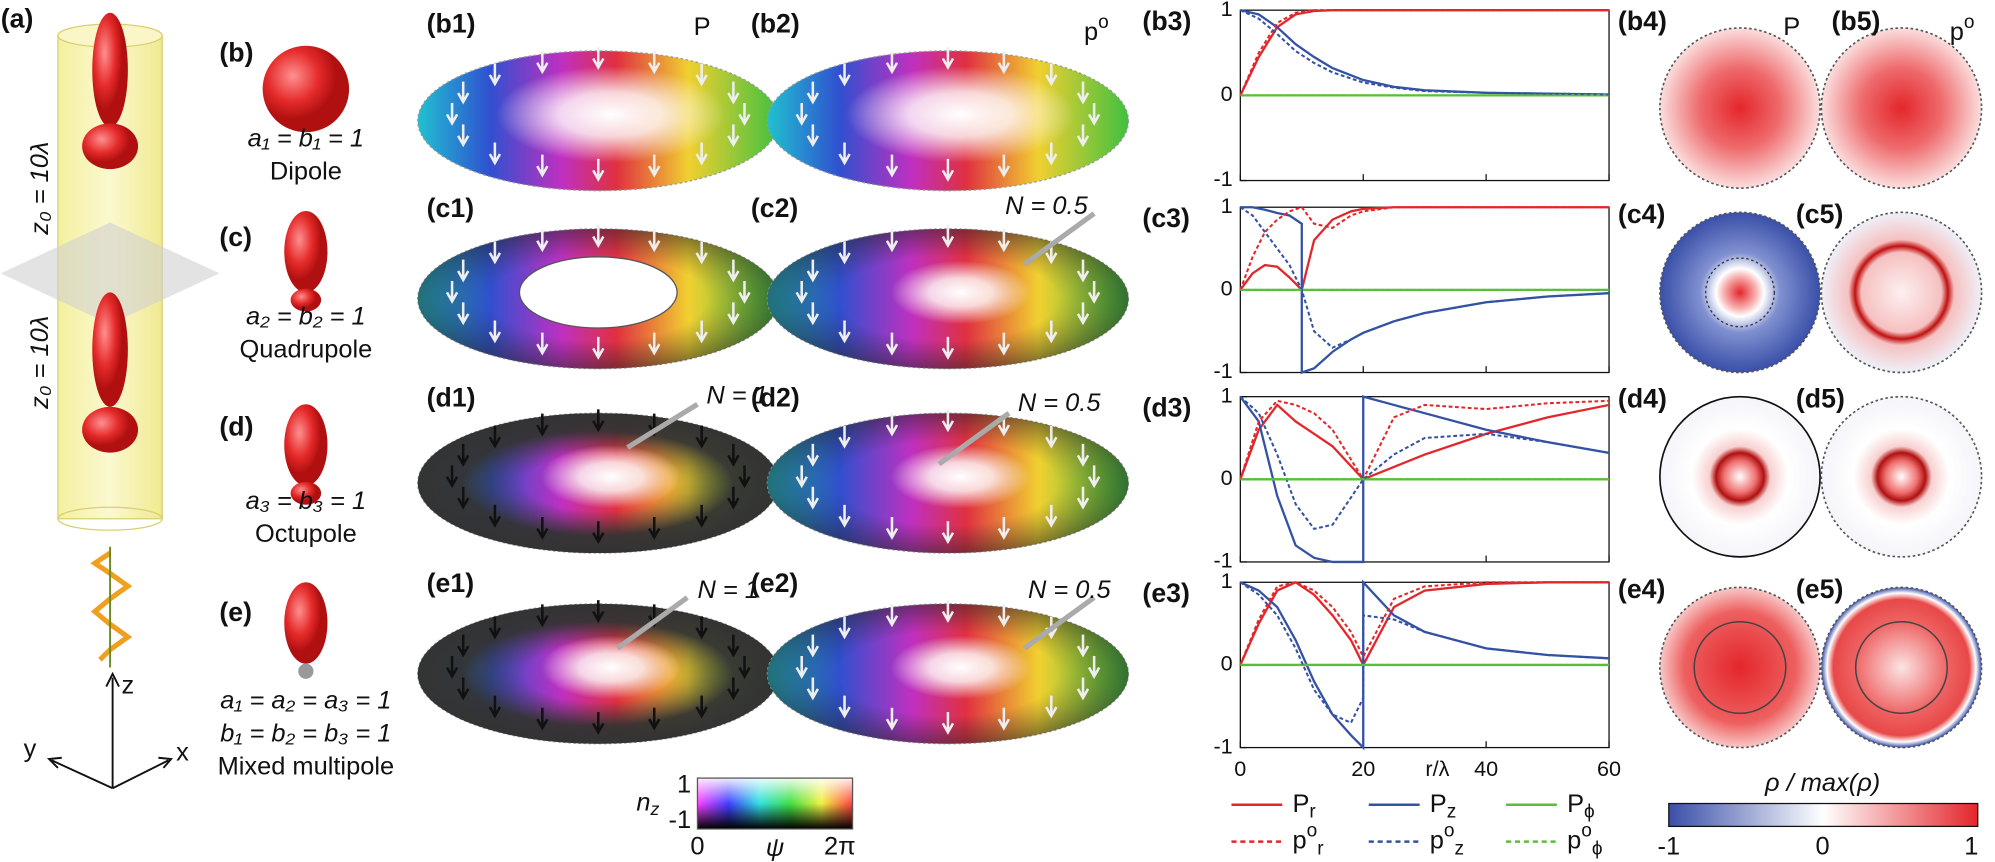  Describe the element at coordinates (305, 350) in the screenshot. I see `multipole-name: Quadrupole` at that location.